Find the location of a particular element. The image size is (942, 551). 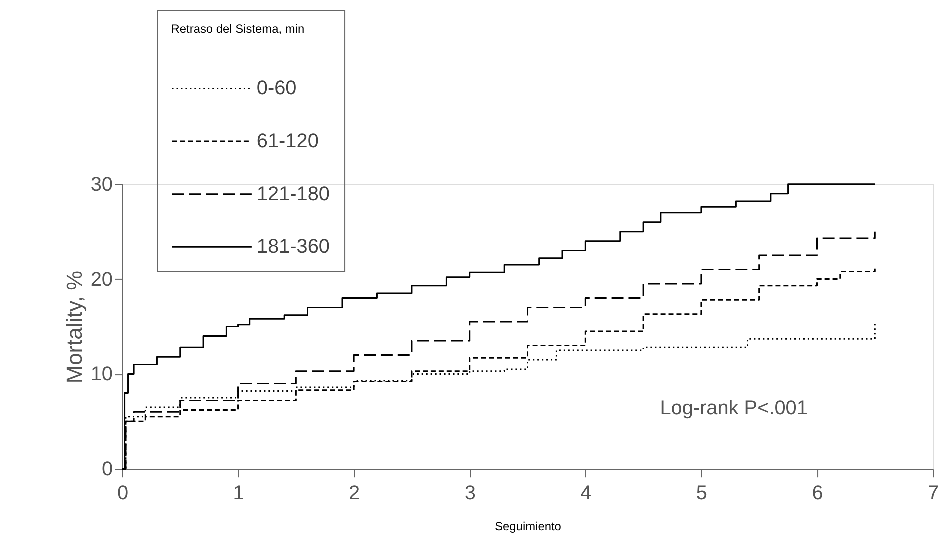

x-tick-label: 2 is located at coordinates (354, 493).